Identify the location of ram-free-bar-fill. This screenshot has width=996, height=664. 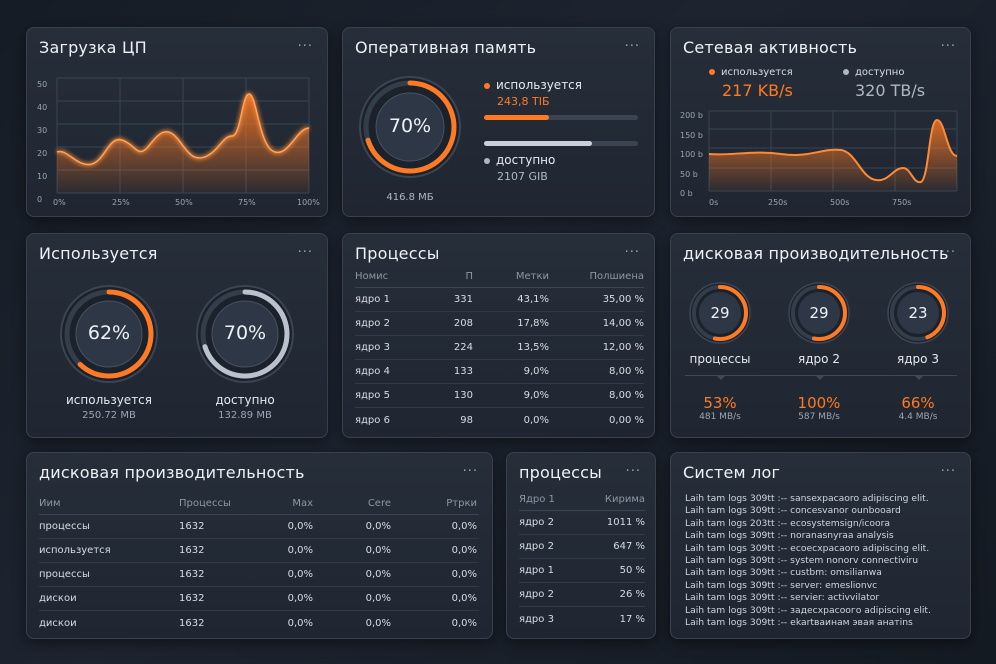
(538, 143).